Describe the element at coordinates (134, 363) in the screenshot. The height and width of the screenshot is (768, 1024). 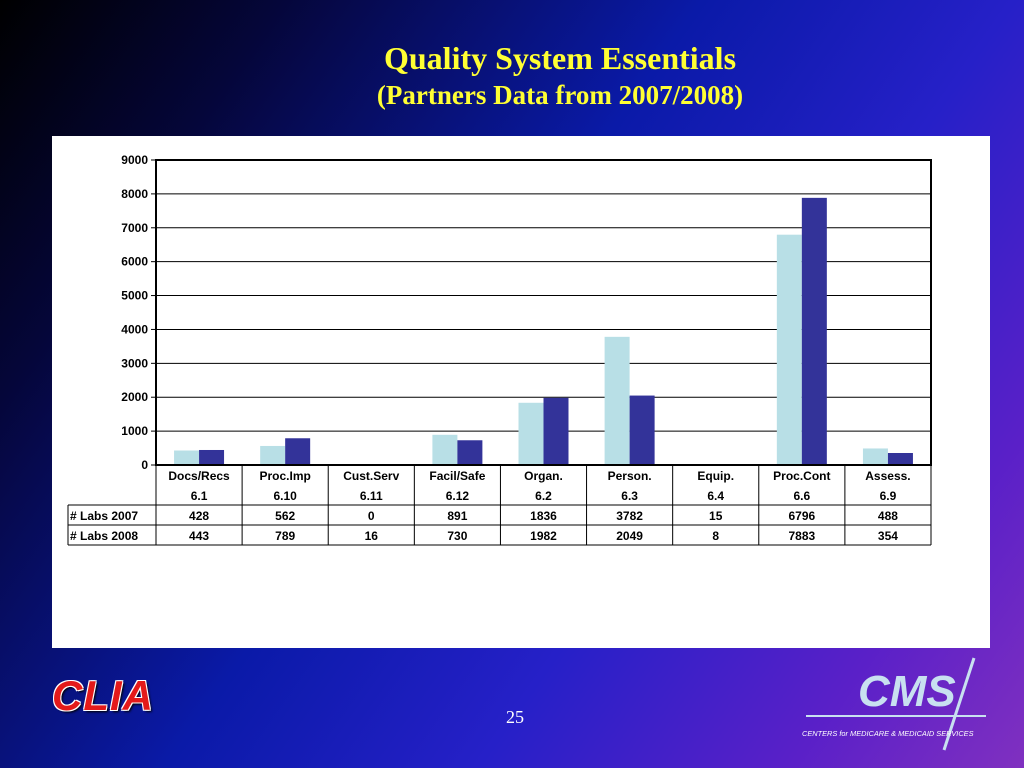
I see `y-tick-label-3000: 3000` at that location.